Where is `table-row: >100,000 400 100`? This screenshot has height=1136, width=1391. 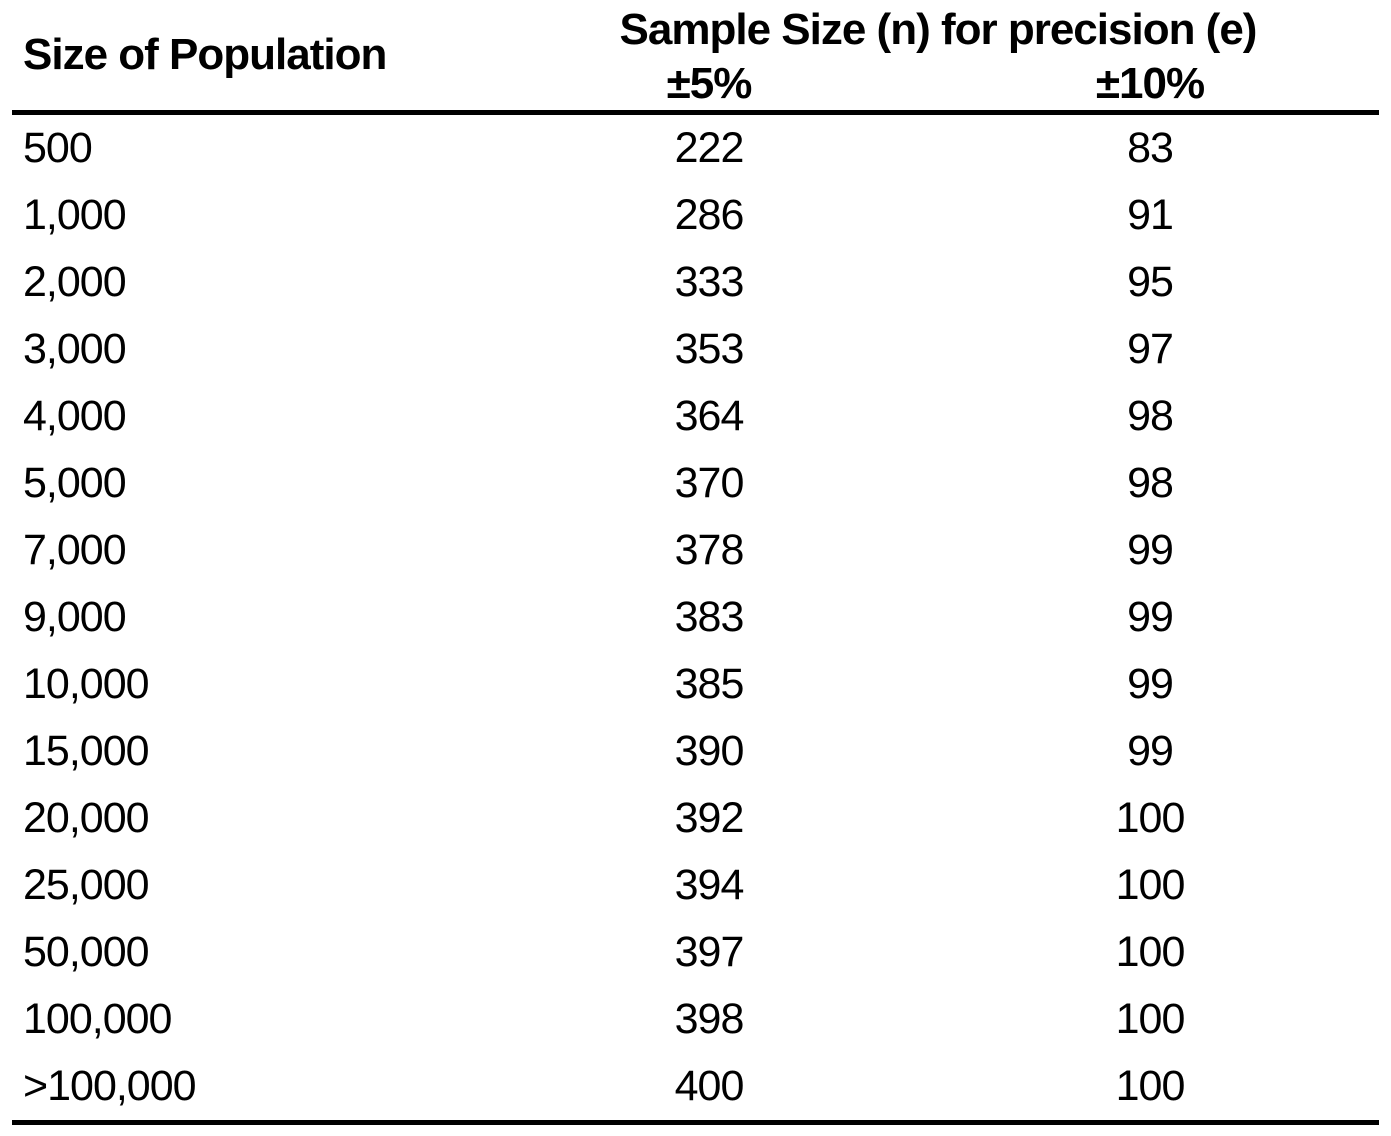
table-row: >100,000 400 100 is located at coordinates (695, 1089).